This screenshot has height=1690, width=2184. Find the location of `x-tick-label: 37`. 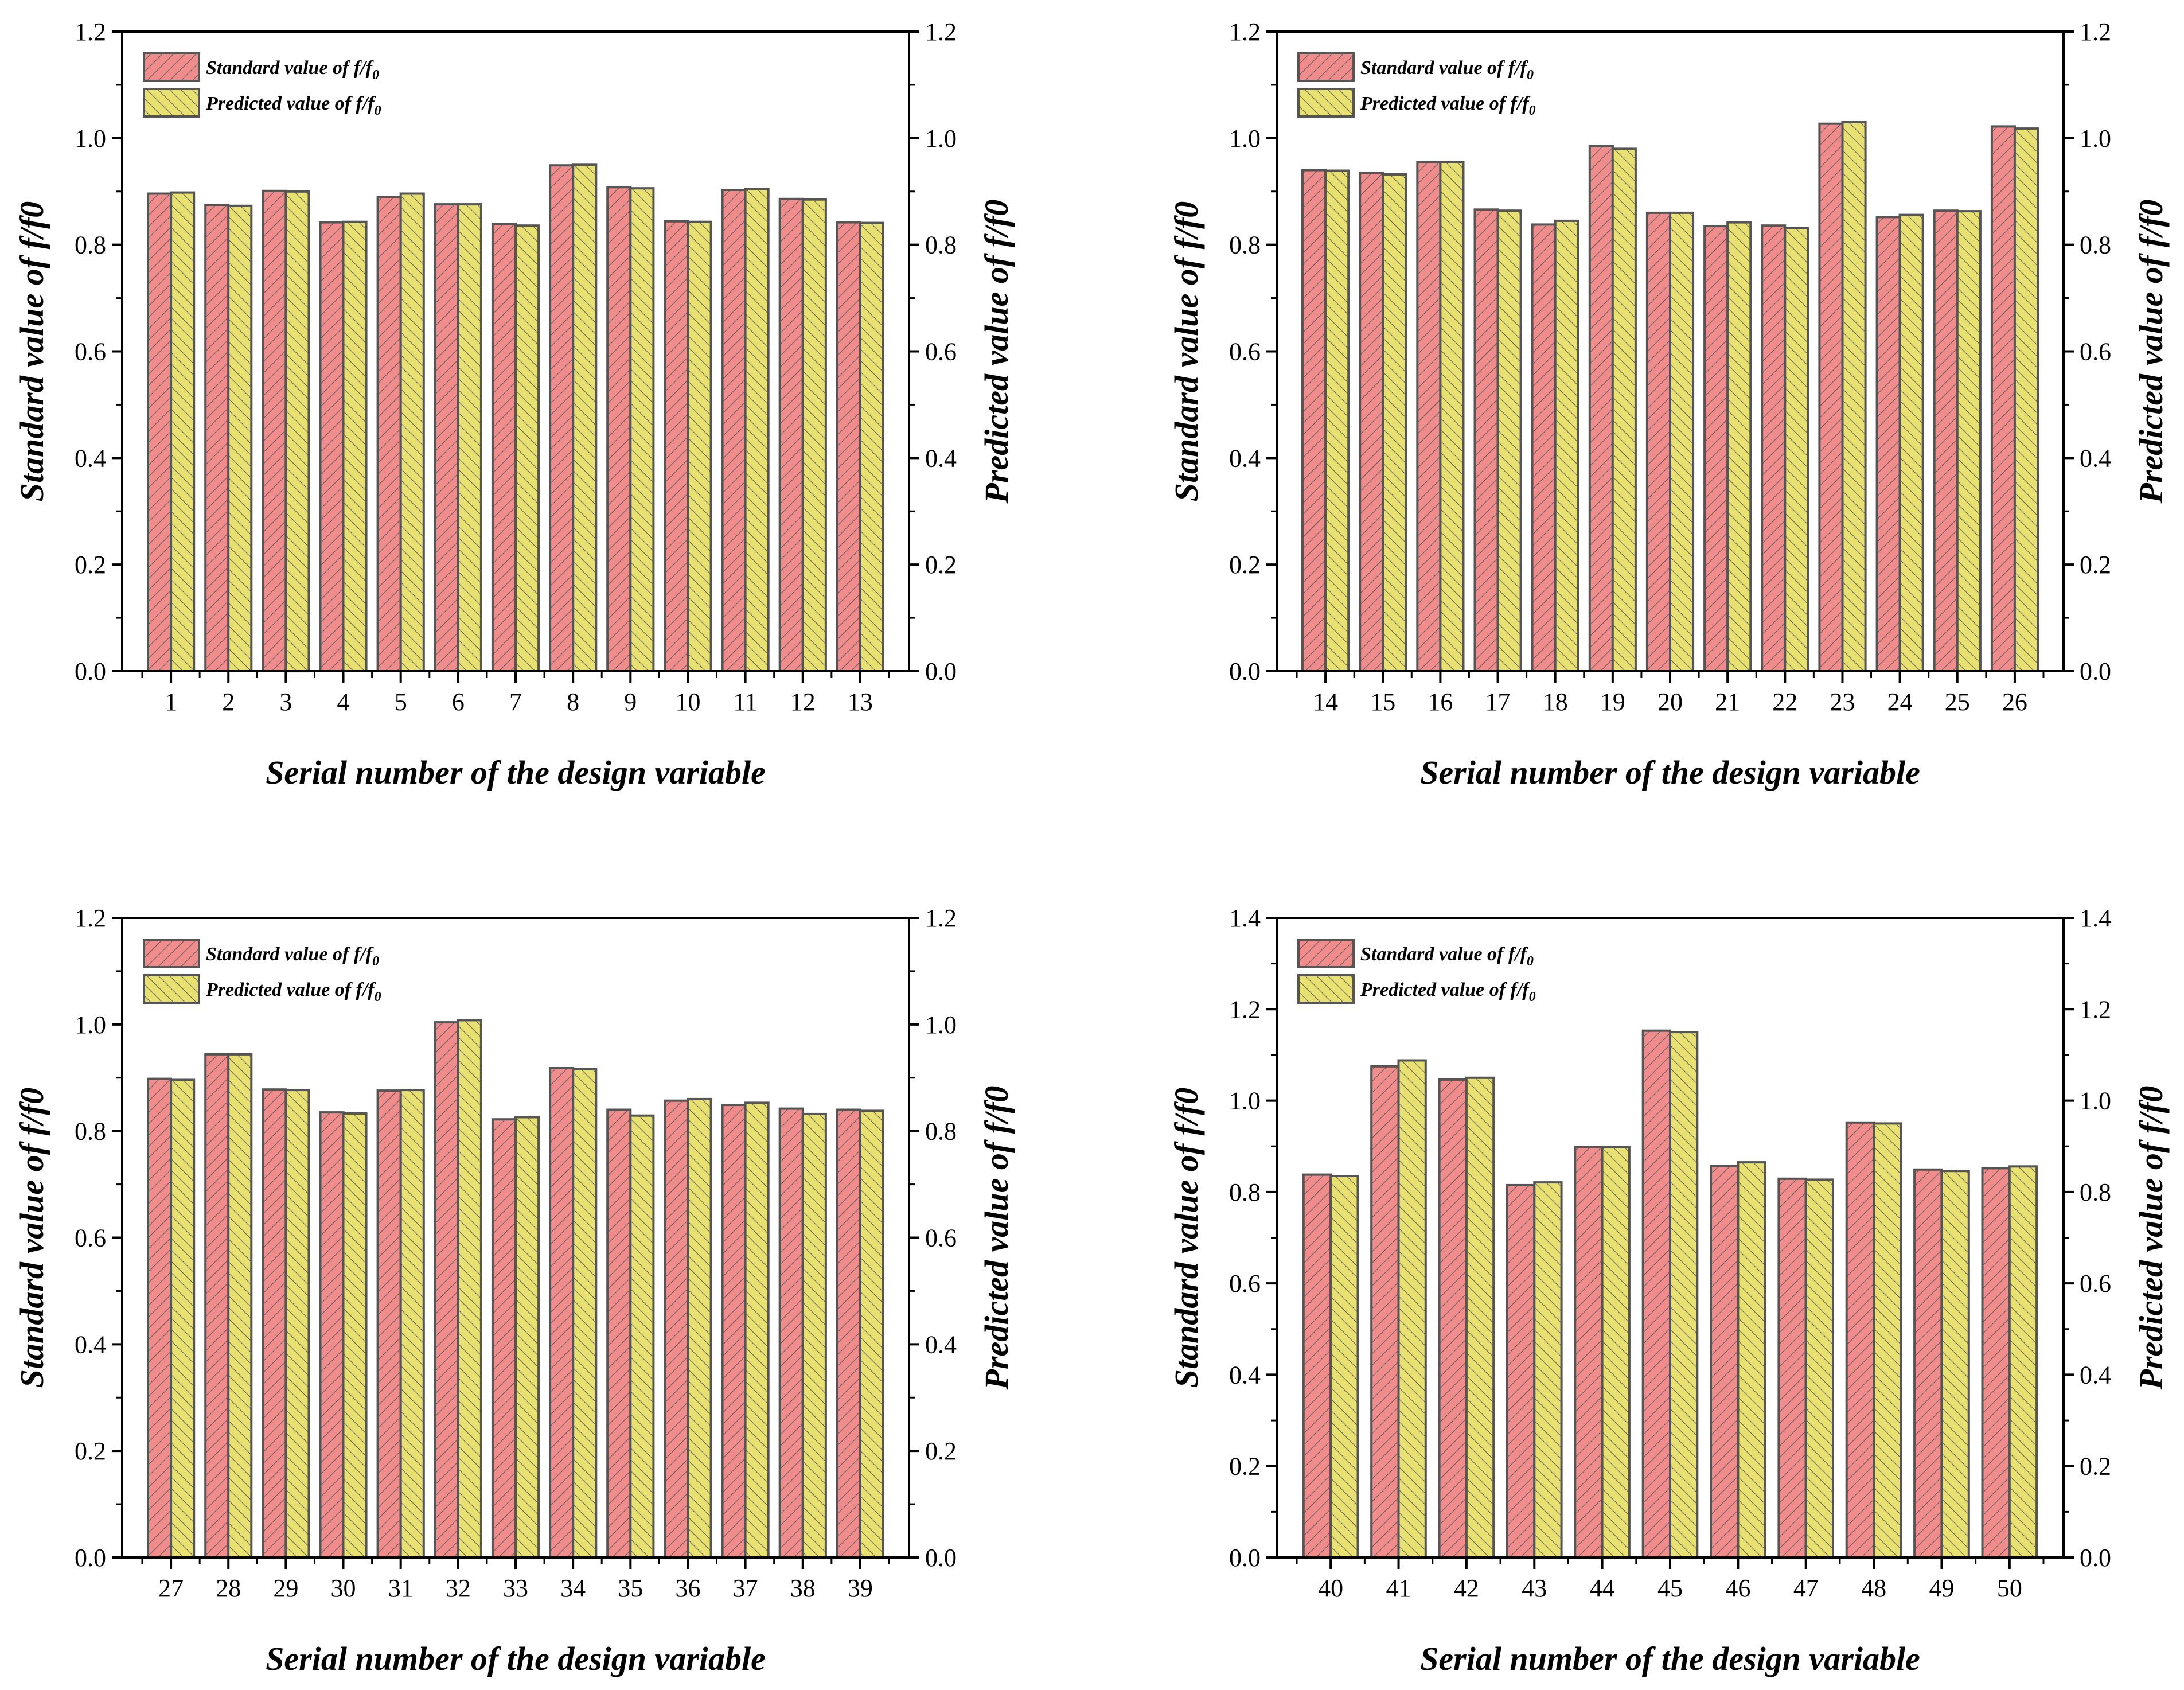

x-tick-label: 37 is located at coordinates (745, 1588).